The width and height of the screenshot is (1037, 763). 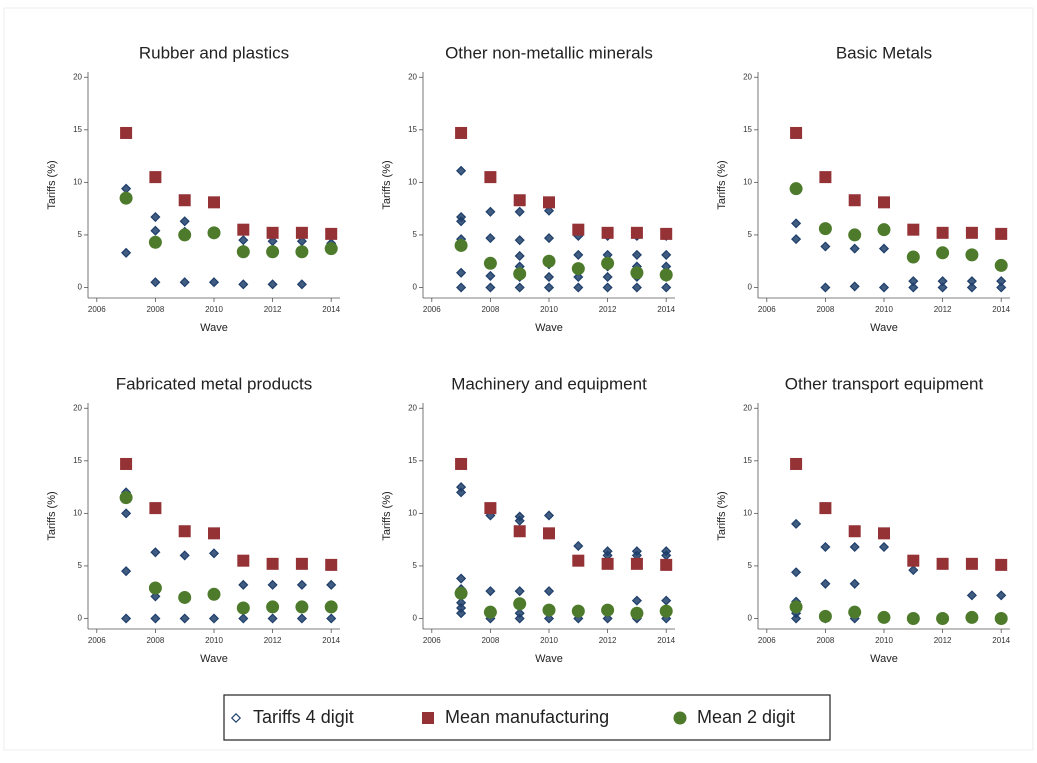 I want to click on x-tick-label: 2006, so click(x=97, y=309).